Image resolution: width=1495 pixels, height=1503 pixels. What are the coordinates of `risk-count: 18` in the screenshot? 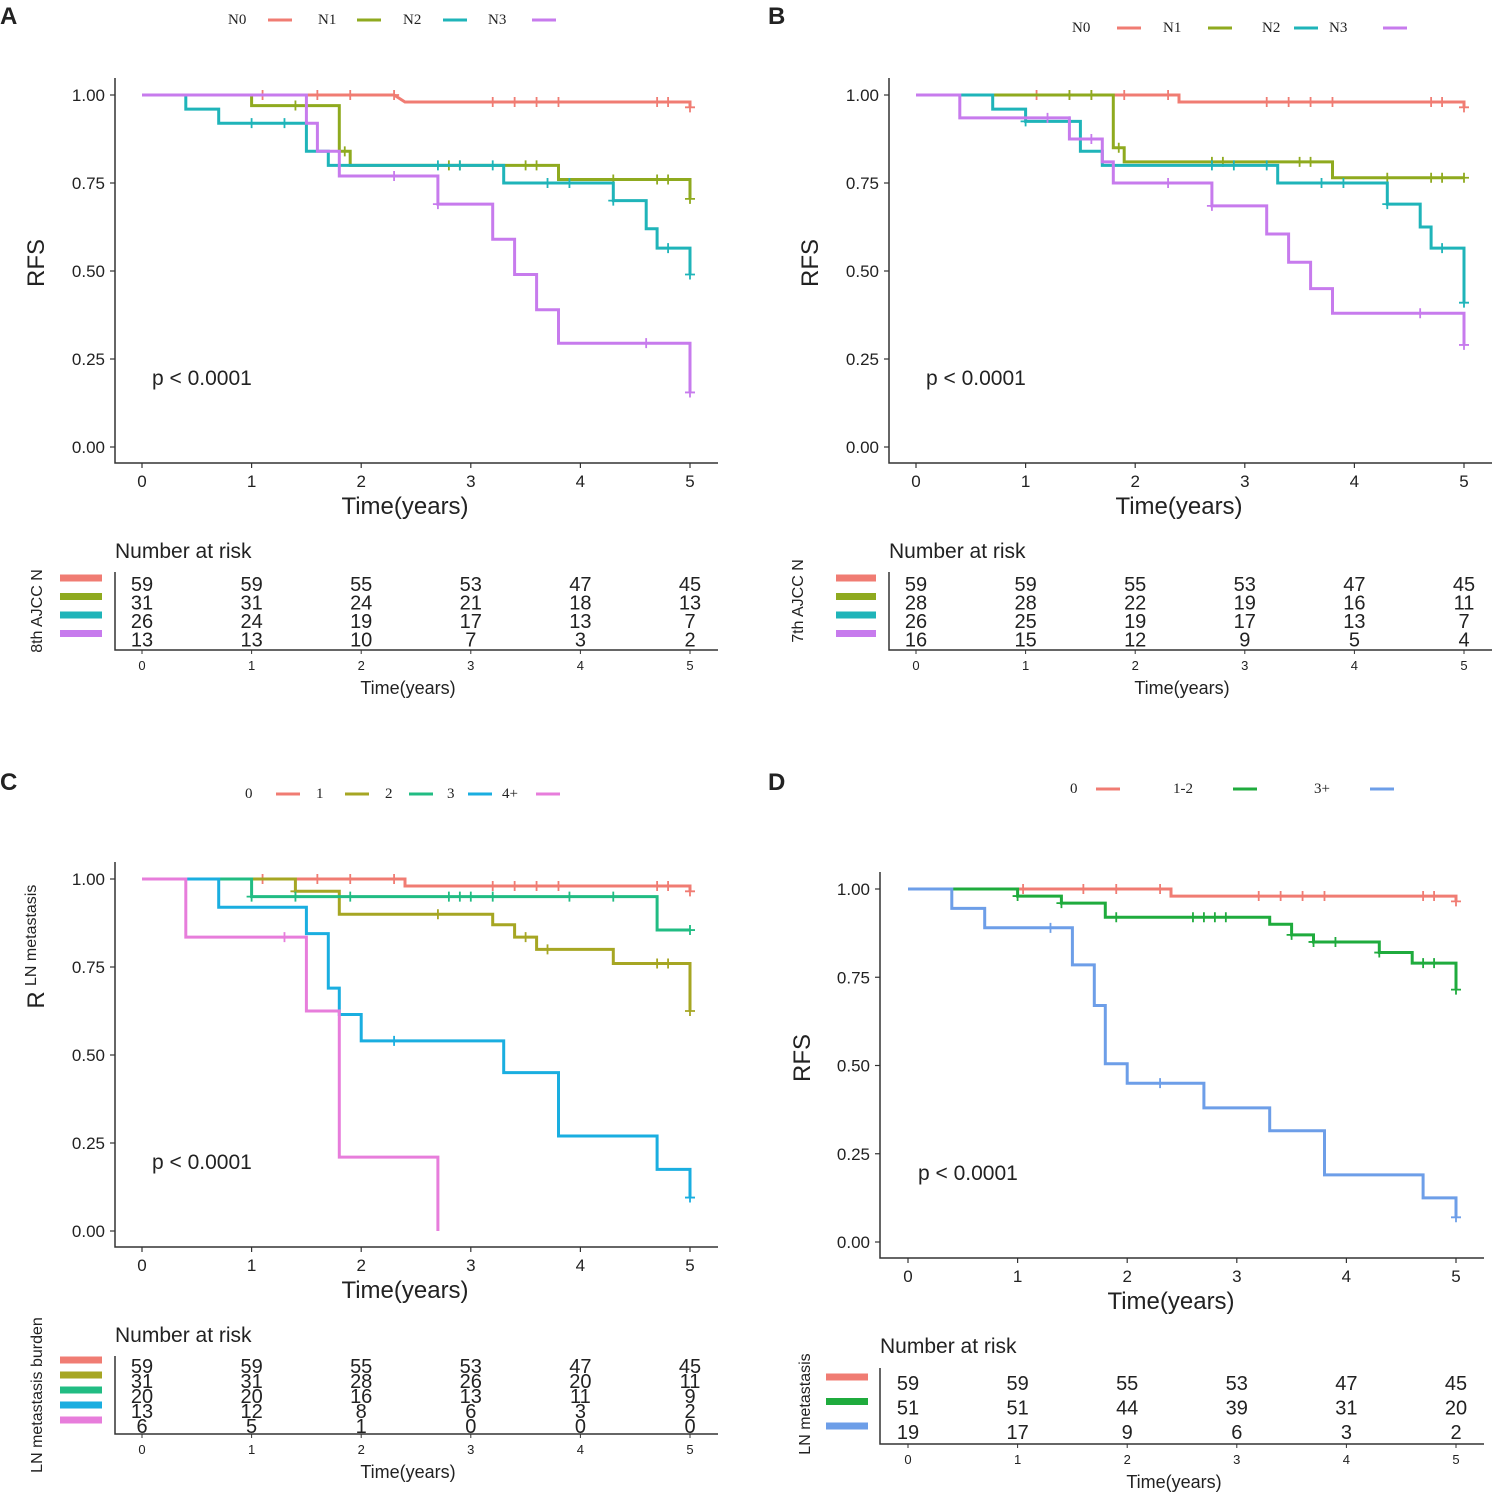 It's located at (580, 604).